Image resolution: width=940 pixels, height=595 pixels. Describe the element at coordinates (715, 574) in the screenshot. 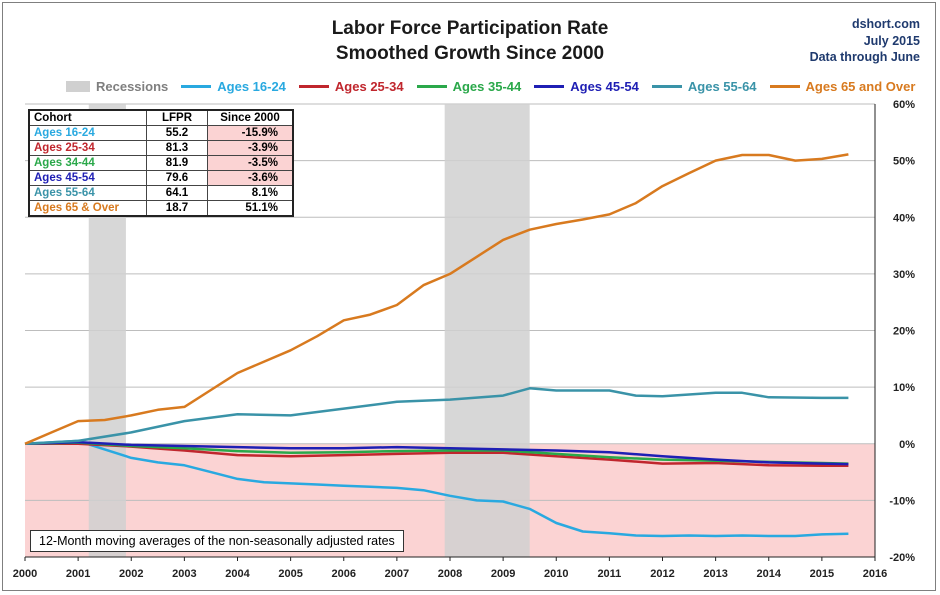

I see `x-tick-label: 2013` at that location.